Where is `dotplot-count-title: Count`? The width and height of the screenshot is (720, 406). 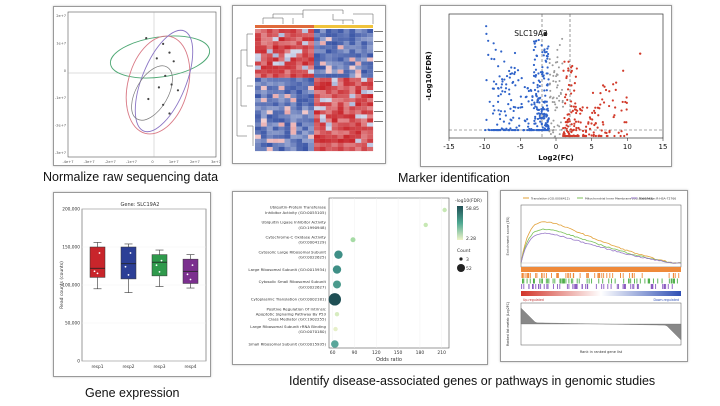 dotplot-count-title: Count is located at coordinates (464, 251).